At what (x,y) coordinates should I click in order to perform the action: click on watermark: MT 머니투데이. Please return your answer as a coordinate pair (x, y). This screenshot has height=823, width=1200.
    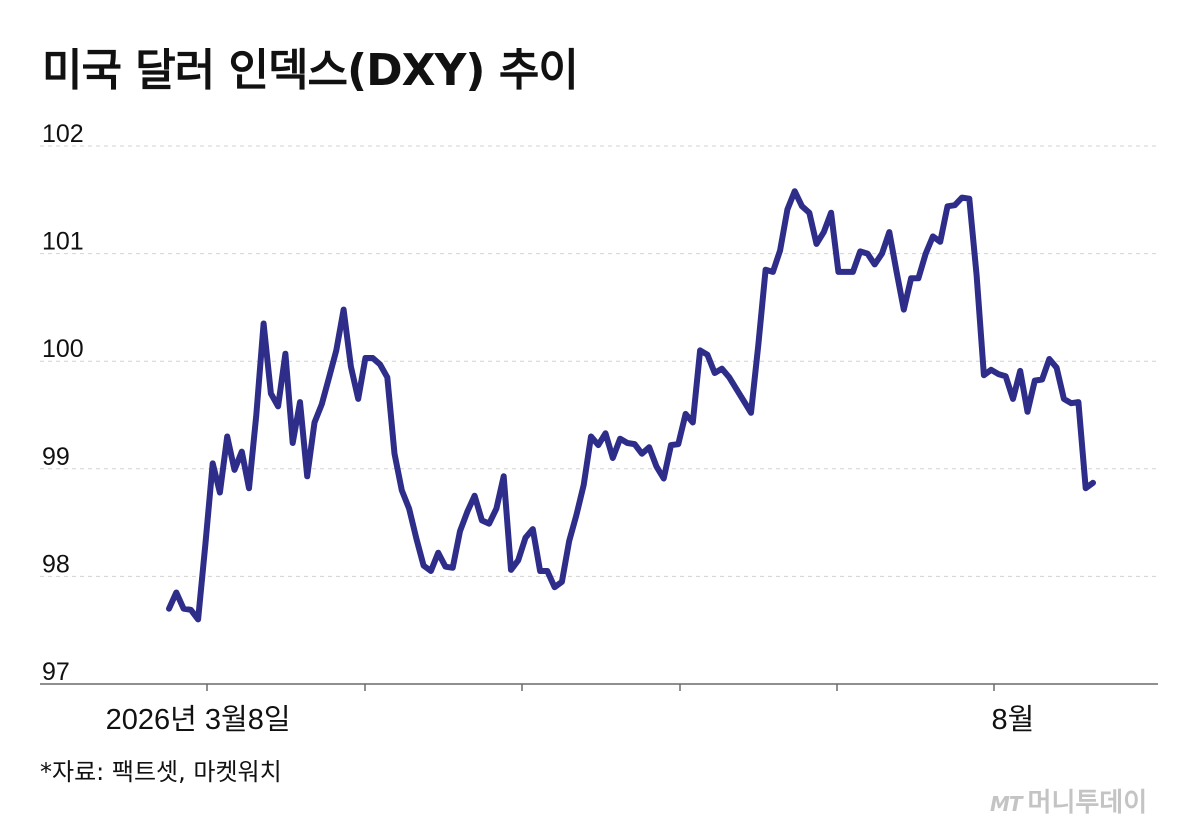
    Looking at the image, I should click on (1068, 800).